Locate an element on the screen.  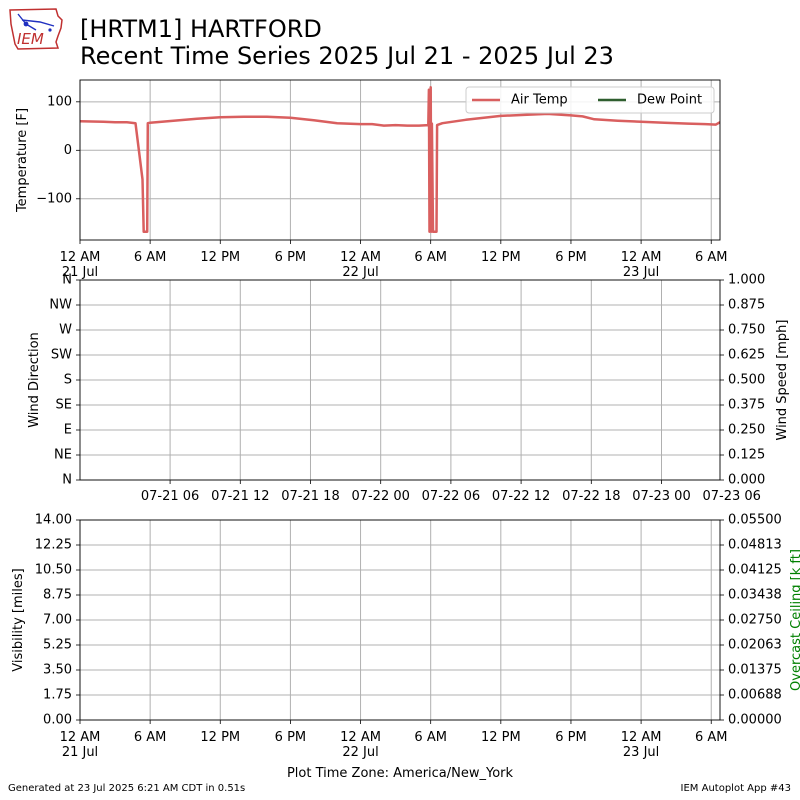
legend-box is located at coordinates (590, 100).